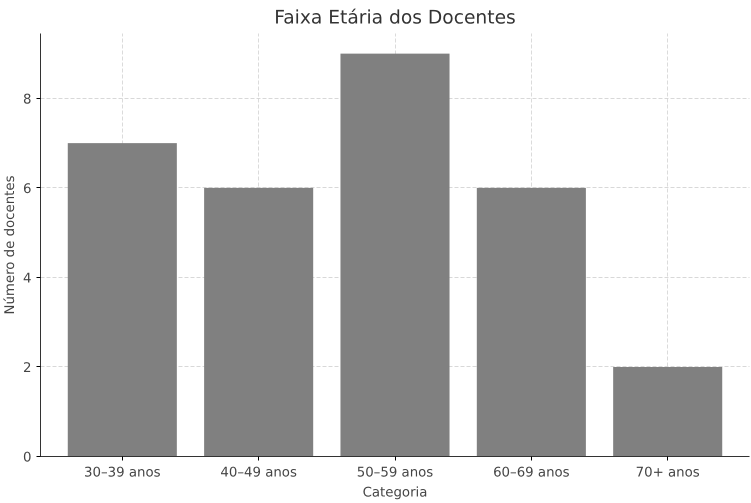 The height and width of the screenshot is (503, 751). Describe the element at coordinates (27, 100) in the screenshot. I see `y-tick-label: 8` at that location.